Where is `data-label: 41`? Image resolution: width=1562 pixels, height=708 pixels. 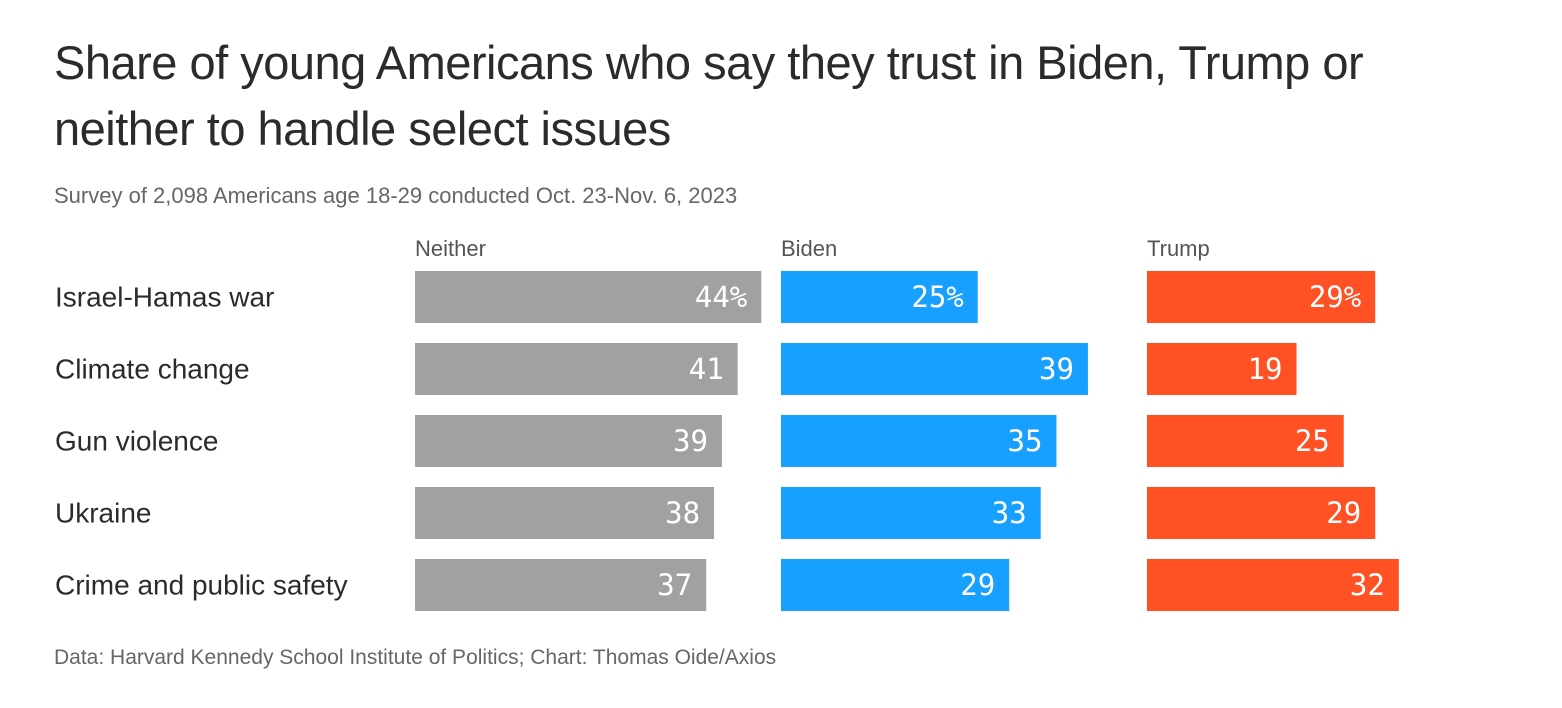 data-label: 41 is located at coordinates (706, 369).